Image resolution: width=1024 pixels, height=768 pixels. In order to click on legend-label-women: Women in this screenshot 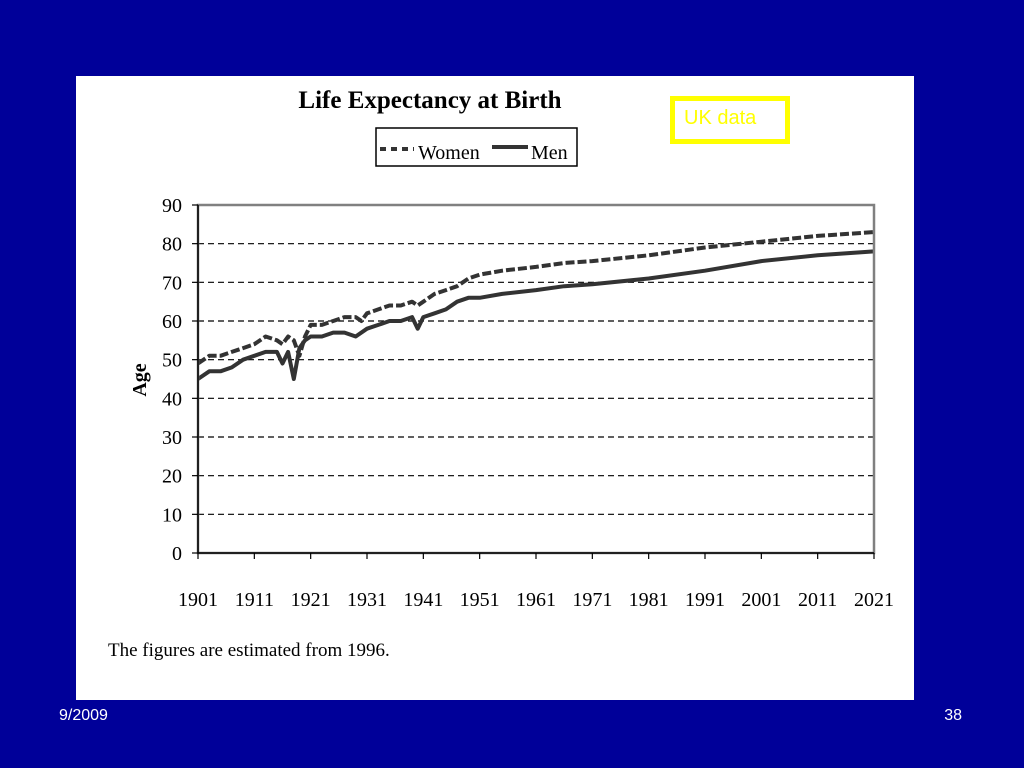, I will do `click(449, 153)`.